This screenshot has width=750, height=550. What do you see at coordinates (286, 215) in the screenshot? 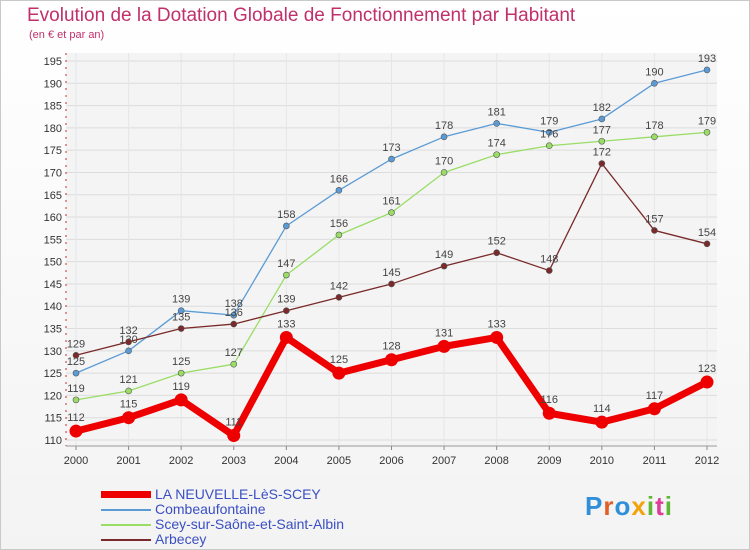
I see `data-label: 158` at bounding box center [286, 215].